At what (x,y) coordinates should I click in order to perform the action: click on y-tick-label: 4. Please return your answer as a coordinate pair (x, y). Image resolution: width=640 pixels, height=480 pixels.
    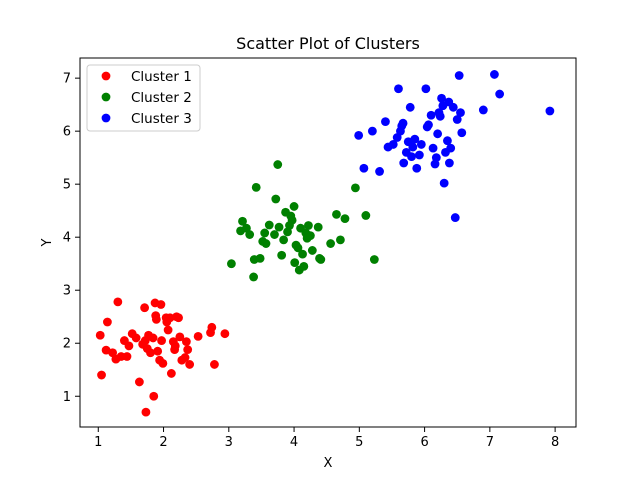
    Looking at the image, I should click on (67, 238).